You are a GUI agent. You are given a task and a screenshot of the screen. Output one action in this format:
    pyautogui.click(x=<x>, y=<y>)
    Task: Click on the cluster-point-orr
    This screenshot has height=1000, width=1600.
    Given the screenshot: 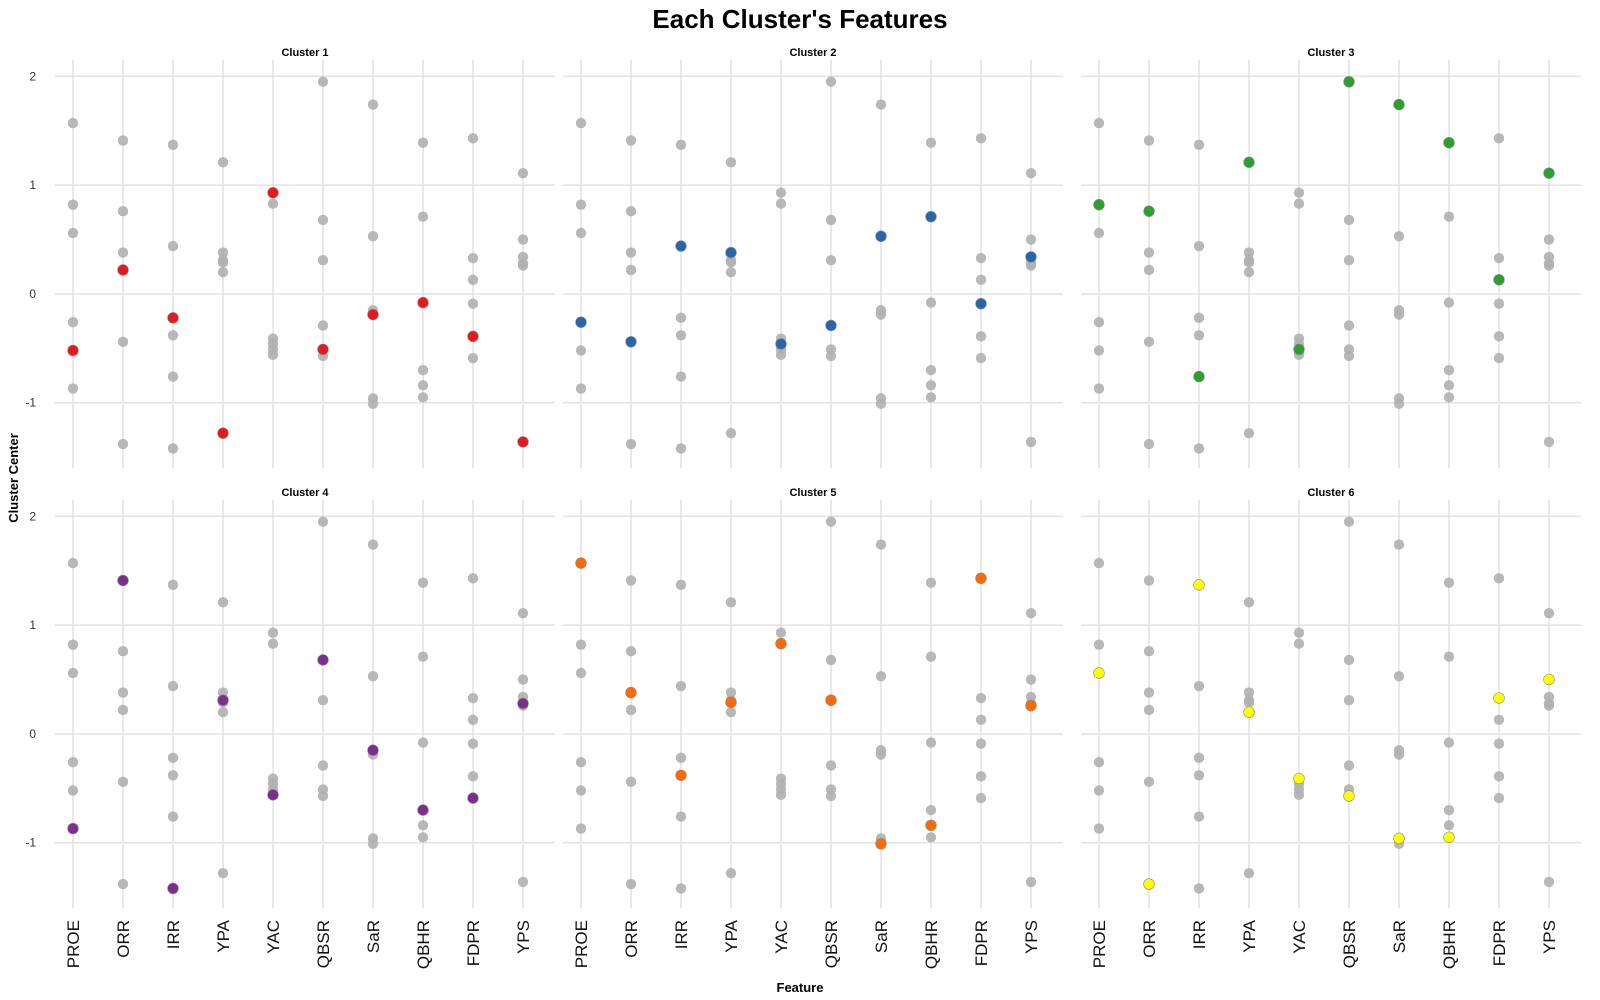 What is the action you would take?
    pyautogui.click(x=631, y=342)
    